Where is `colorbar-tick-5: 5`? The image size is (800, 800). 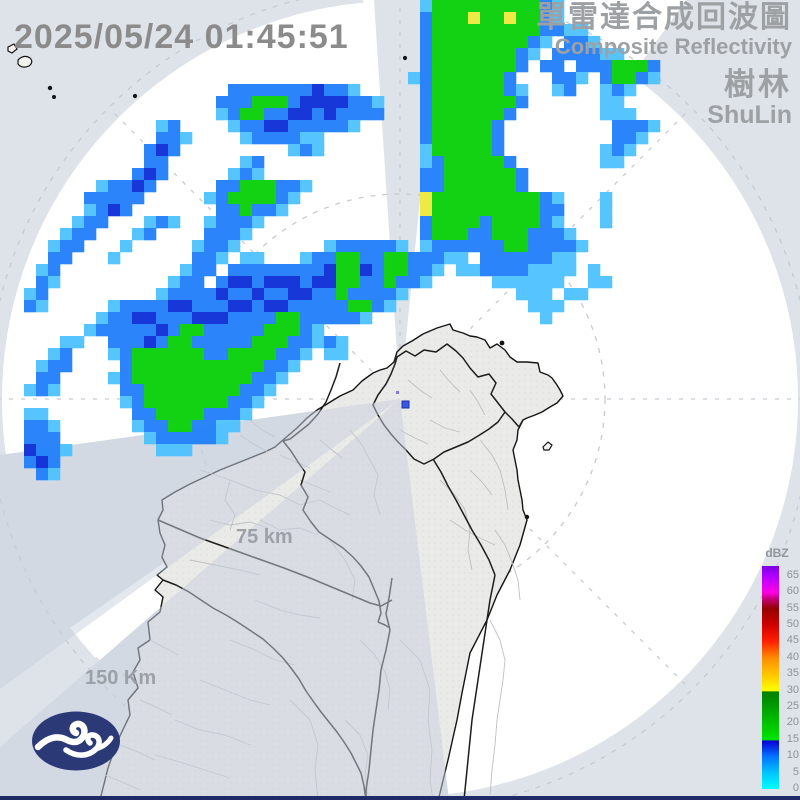
colorbar-tick-5: 5 is located at coordinates (795, 771).